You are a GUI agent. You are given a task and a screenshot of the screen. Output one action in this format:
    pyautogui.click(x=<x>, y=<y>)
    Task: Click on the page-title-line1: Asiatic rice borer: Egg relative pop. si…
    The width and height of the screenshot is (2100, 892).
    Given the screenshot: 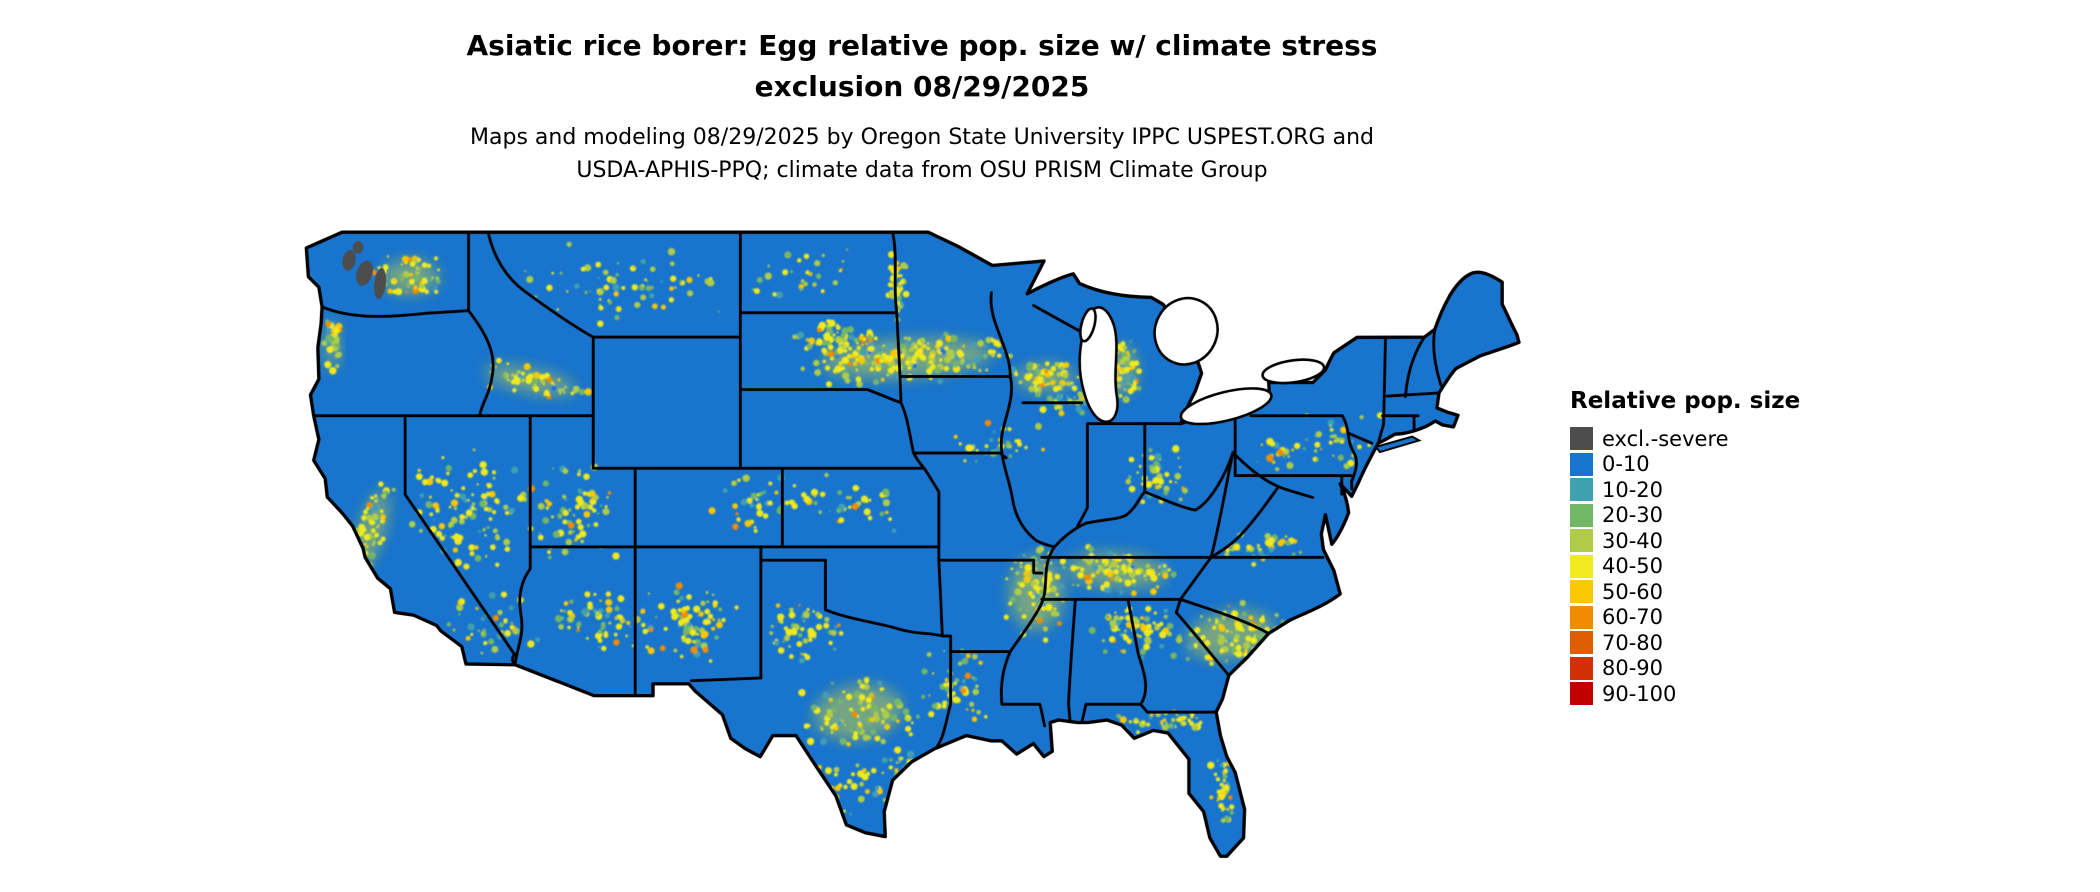 What is the action you would take?
    pyautogui.click(x=922, y=45)
    